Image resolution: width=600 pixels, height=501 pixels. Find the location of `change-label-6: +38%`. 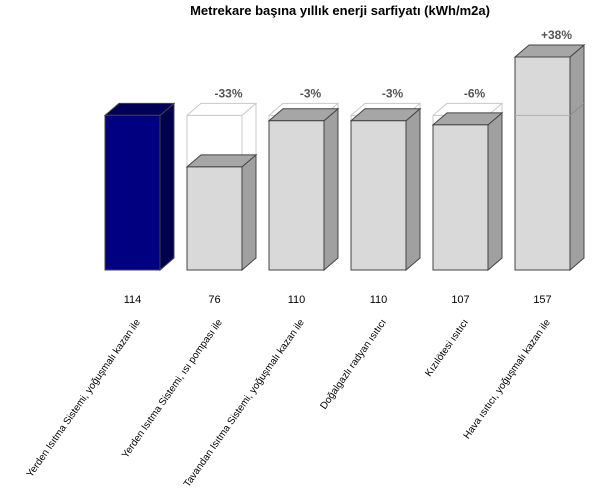

change-label-6: +38% is located at coordinates (556, 35).